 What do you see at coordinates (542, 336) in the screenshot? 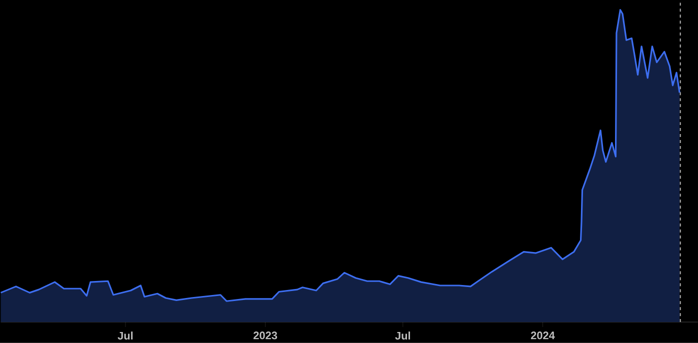
I see `x-tick-label: 2024` at bounding box center [542, 336].